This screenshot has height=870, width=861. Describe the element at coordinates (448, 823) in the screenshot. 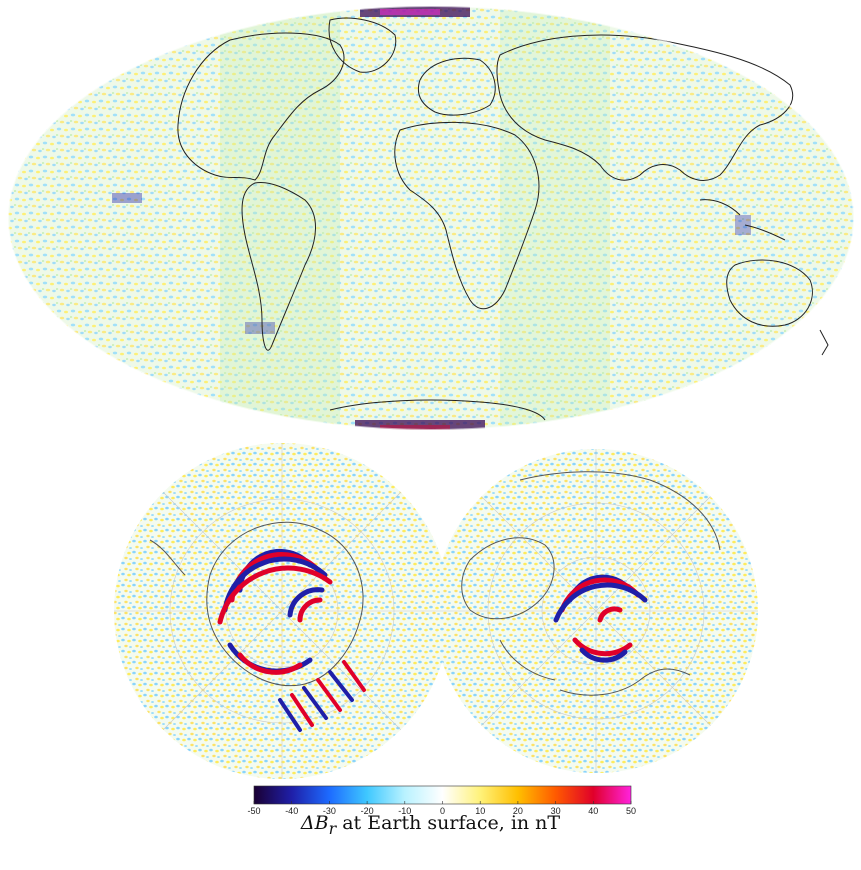

I see `caption-text: at Earth surface, in nT` at that location.